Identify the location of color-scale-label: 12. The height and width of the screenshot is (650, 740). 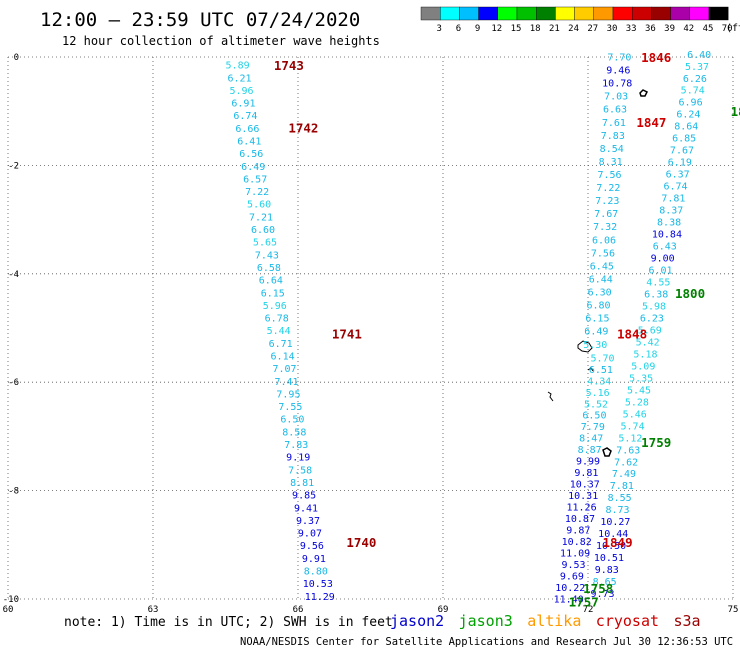
(496, 29).